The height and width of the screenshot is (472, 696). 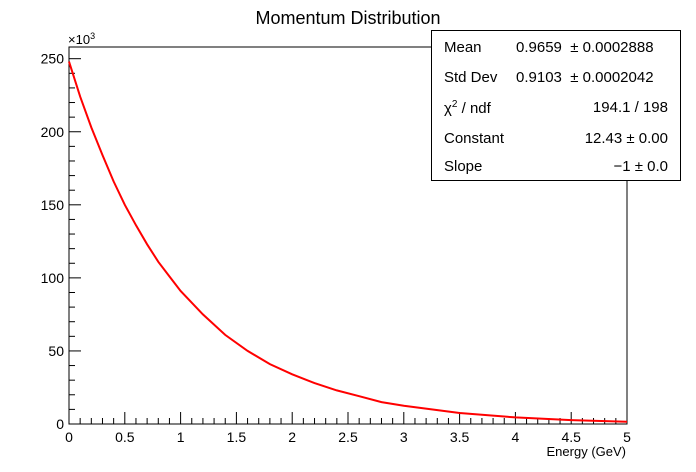 I want to click on y-axis: 0 50 100 150 200 250, so click(x=61, y=241).